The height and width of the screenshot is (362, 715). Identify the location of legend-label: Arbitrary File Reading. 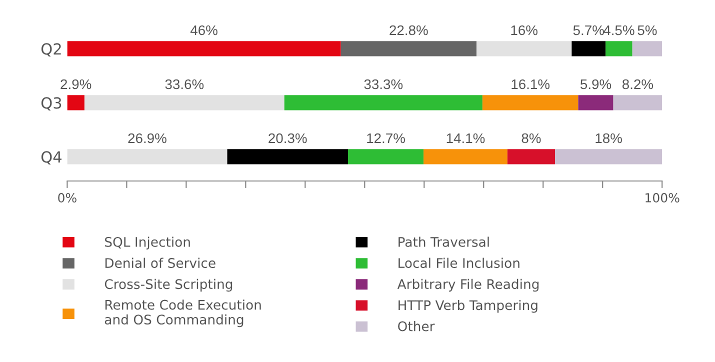
(468, 285).